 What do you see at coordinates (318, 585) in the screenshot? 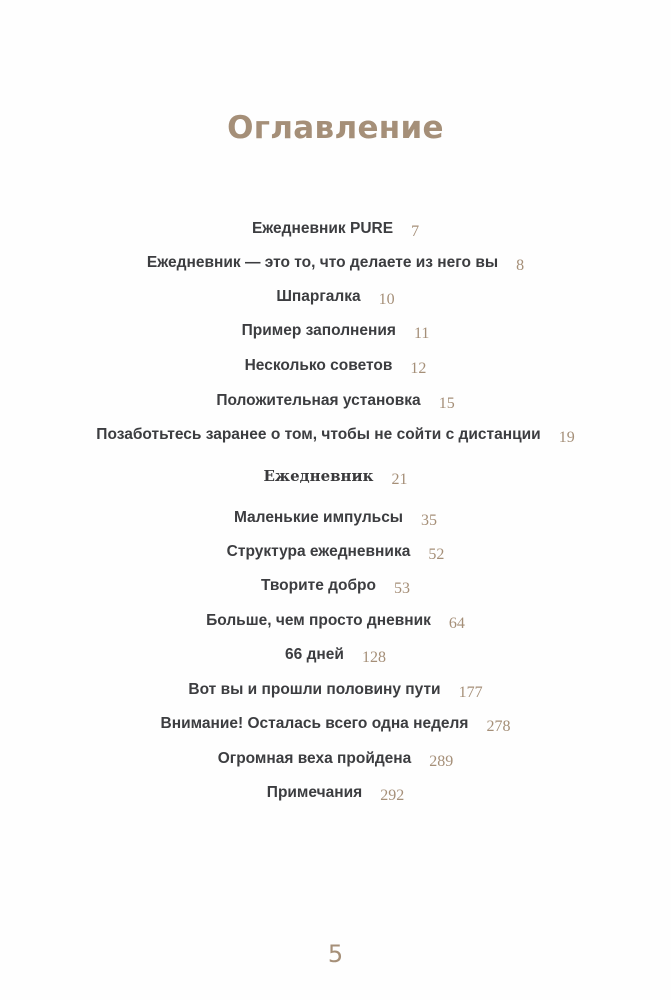
I see `toc-entry-label: Творите добро` at bounding box center [318, 585].